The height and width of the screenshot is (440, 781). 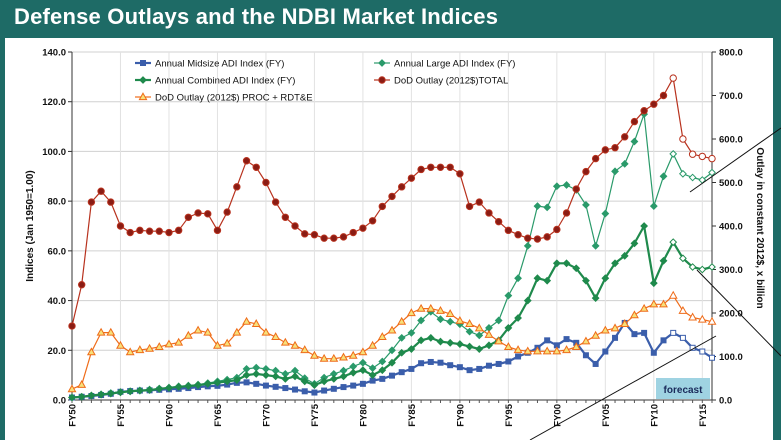 What do you see at coordinates (509, 414) in the screenshot?
I see `x-tick-label: FY95` at bounding box center [509, 414].